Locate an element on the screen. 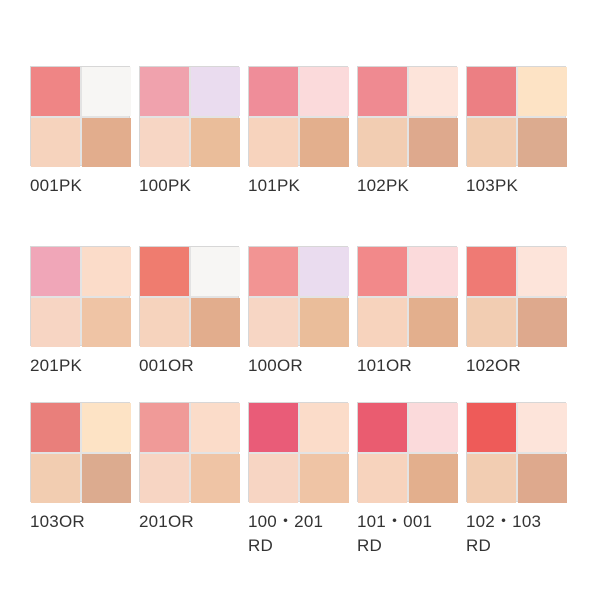 This screenshot has height=600, width=600. palette-item: 102・103 RD is located at coordinates (520, 487).